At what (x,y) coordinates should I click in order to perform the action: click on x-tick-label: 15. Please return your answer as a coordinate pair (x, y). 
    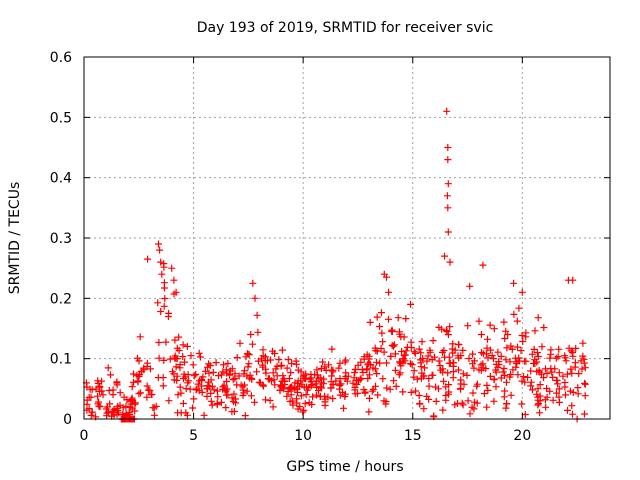
    Looking at the image, I should click on (413, 436).